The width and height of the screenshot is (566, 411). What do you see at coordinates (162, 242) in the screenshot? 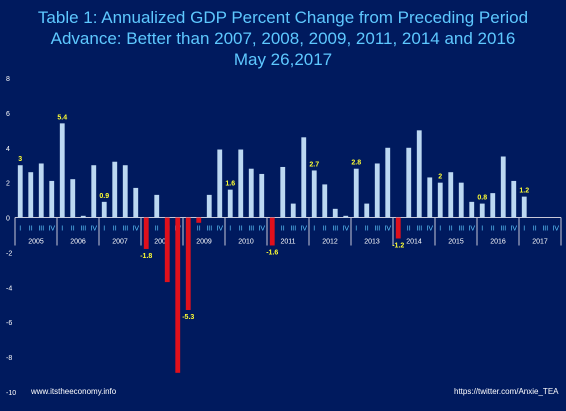
I see `year-label: 2008` at bounding box center [162, 242].